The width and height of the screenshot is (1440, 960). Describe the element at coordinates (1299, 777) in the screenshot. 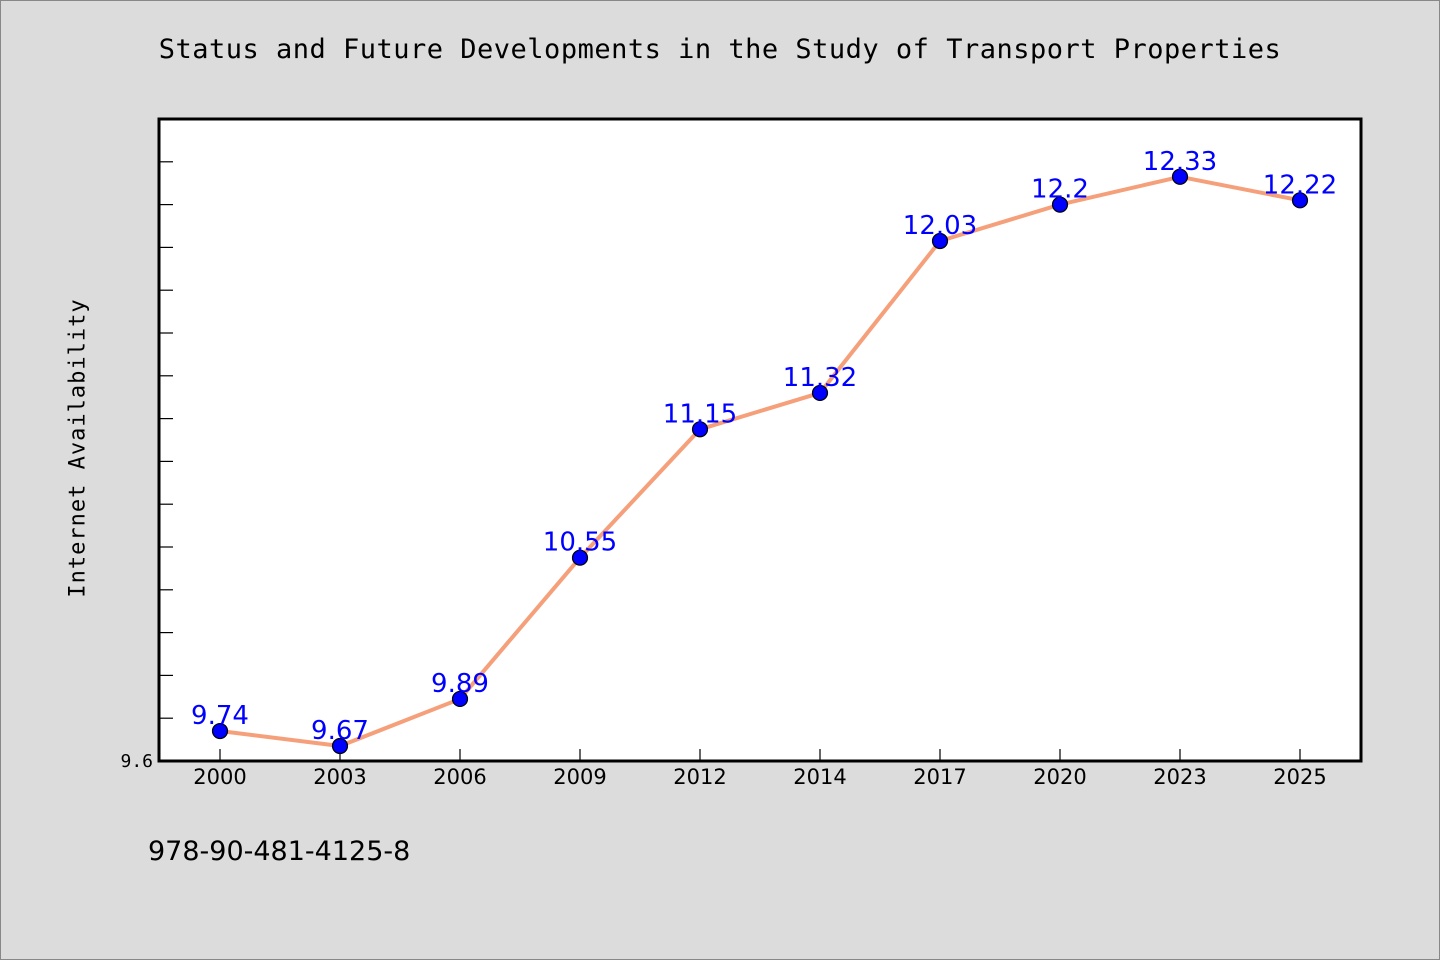

I see `x-tick-label: 2025` at that location.